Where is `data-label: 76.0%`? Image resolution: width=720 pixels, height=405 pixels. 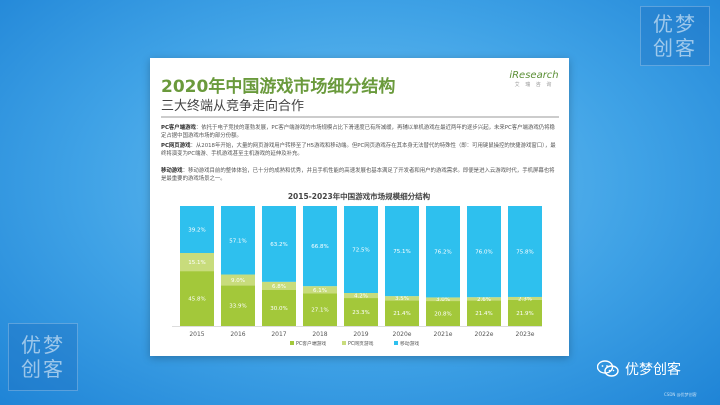
data-label: 76.0% is located at coordinates (483, 253).